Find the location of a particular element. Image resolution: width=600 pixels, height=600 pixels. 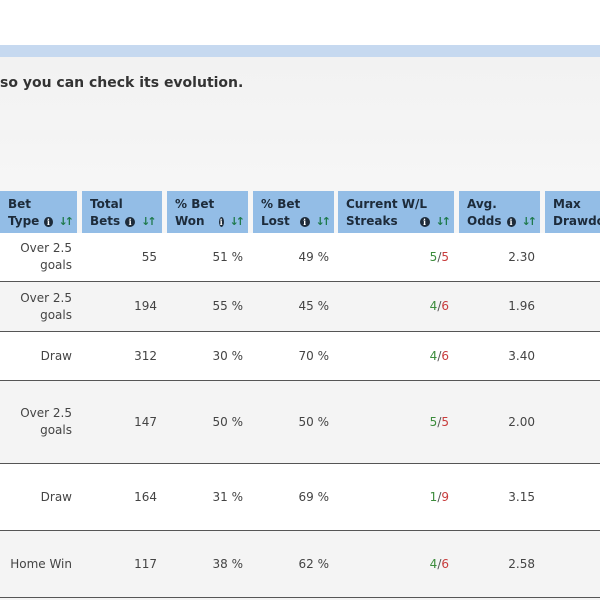

header-label-line2: Bets is located at coordinates (105, 221).